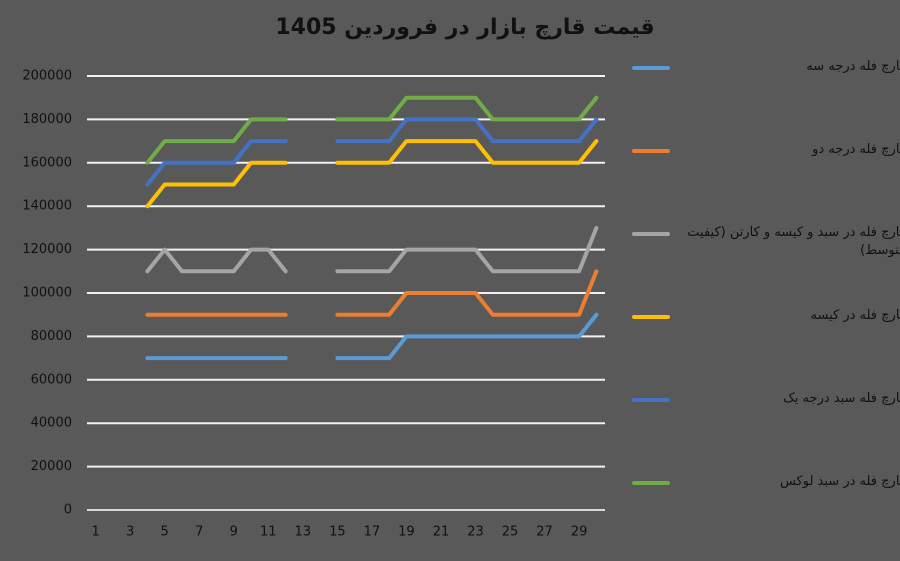 The width and height of the screenshot is (900, 561). What do you see at coordinates (372, 532) in the screenshot?
I see `x-tick-label: 17` at bounding box center [372, 532].